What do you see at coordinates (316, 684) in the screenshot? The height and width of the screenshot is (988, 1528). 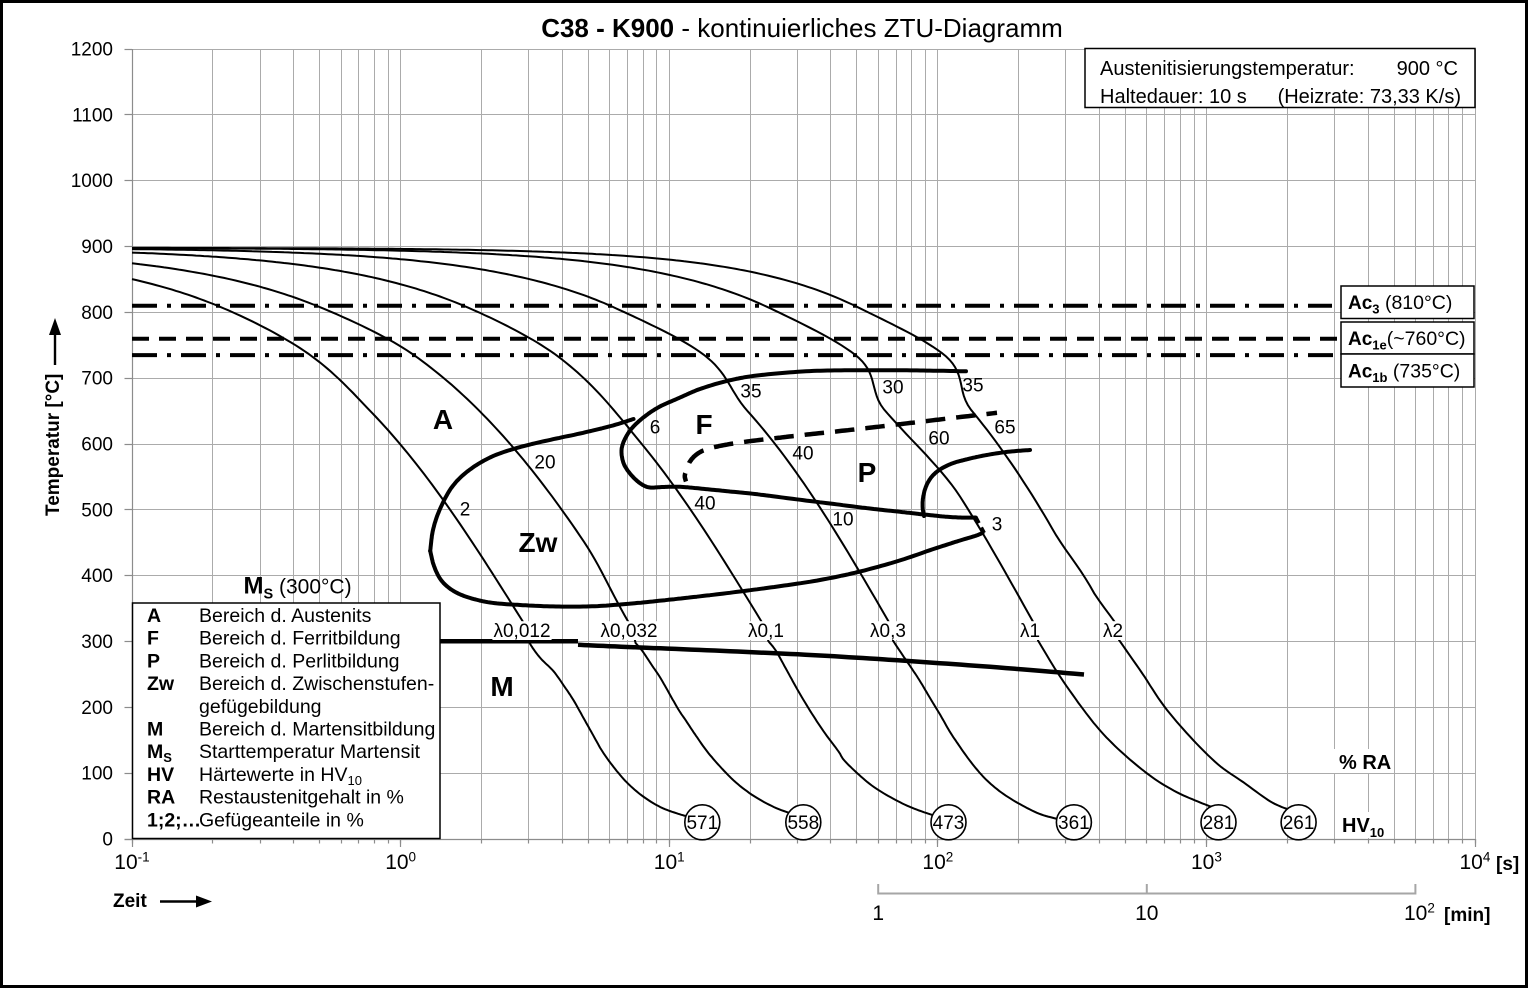 I see `svg-text: Bereich d. Zwischenstufen-` at bounding box center [316, 684].